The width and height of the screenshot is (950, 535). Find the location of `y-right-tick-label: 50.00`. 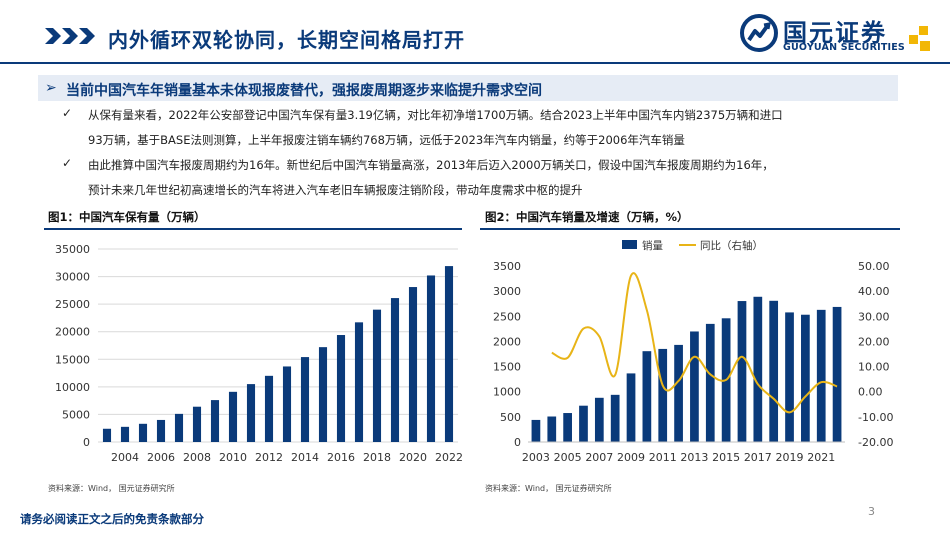

y-right-tick-label: 50.00 is located at coordinates (874, 266).